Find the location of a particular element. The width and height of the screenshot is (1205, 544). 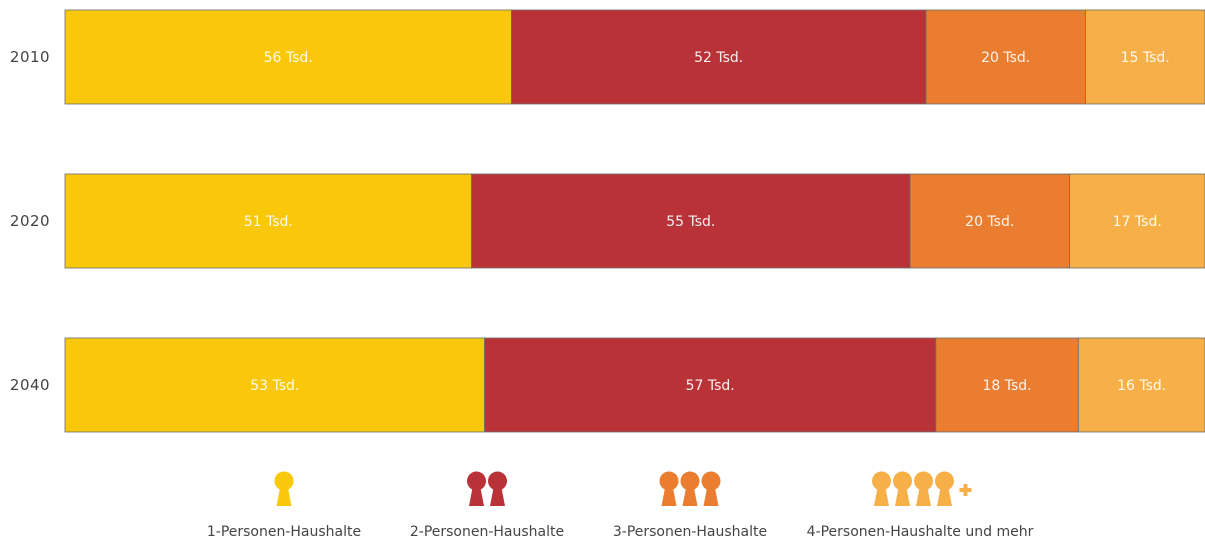

data-label-2010-4p: 15 Tsd. is located at coordinates (1145, 58).